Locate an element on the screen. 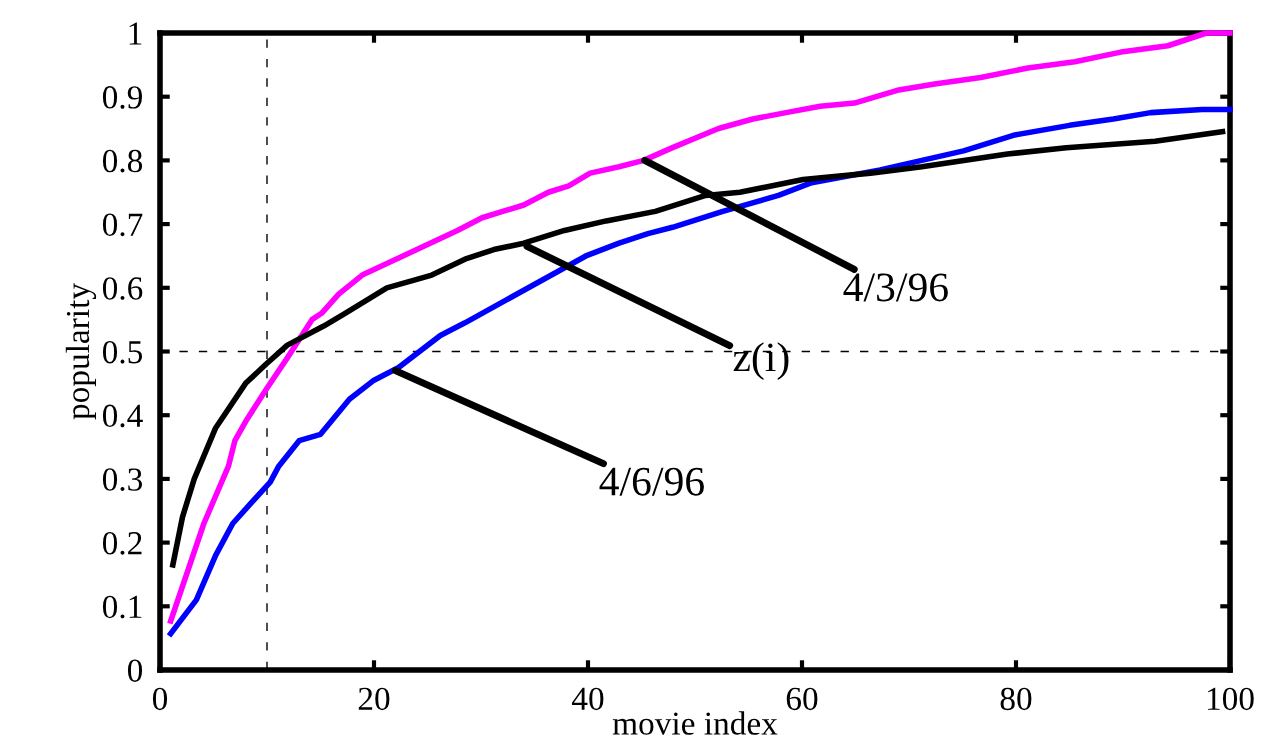  x-tick-label: 20 is located at coordinates (374, 699).